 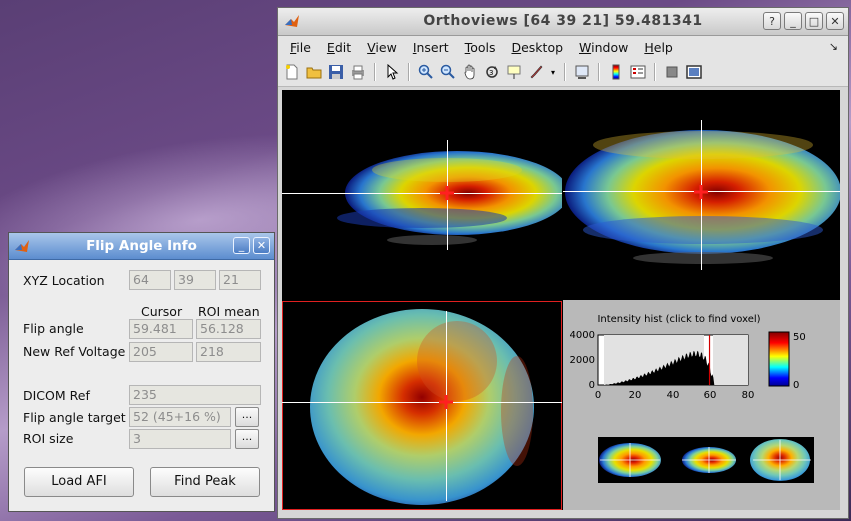 I want to click on menu-edit: Edit, so click(x=339, y=47).